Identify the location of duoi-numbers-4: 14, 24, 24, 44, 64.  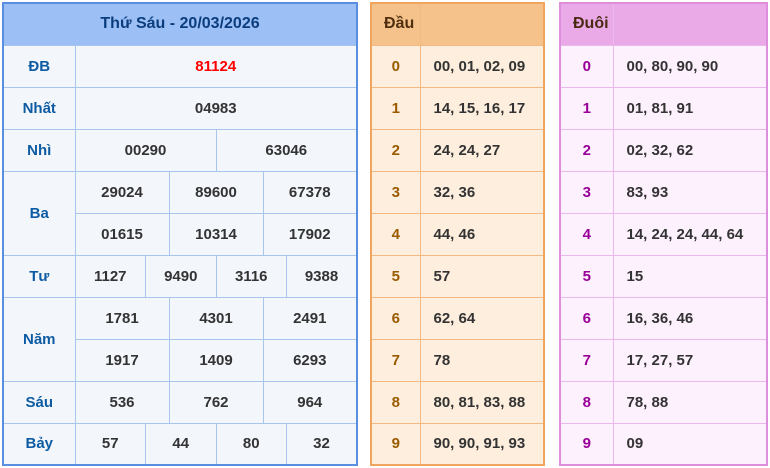
(690, 234).